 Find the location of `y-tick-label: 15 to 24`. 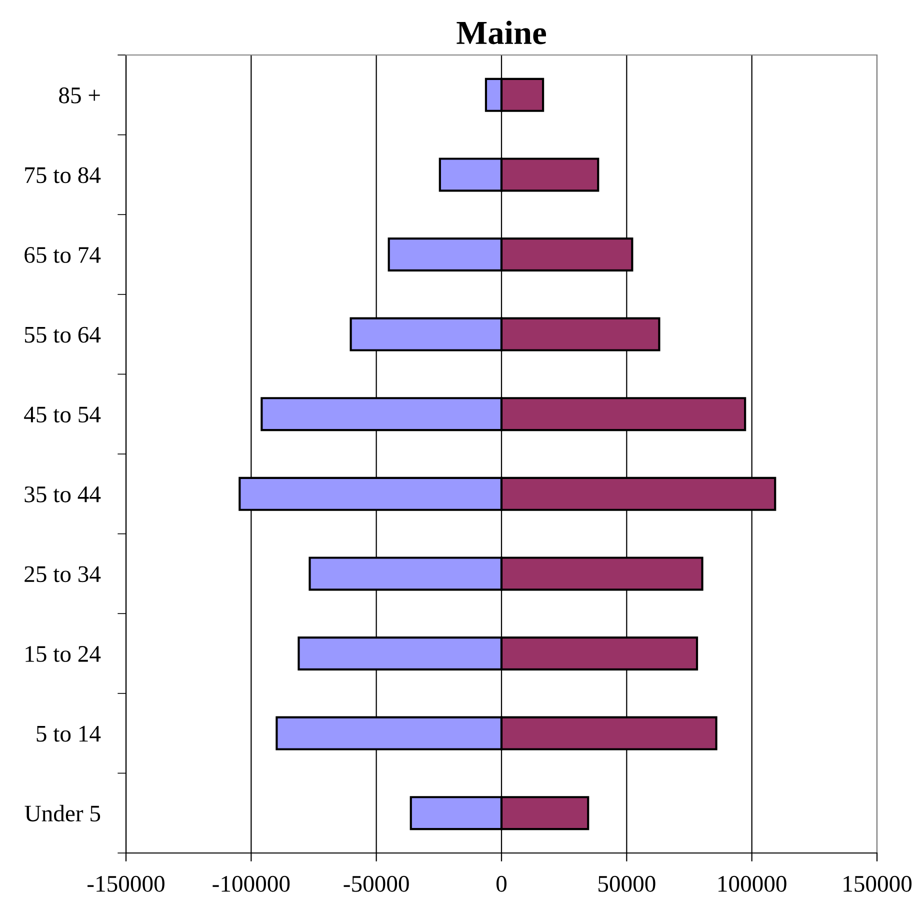

y-tick-label: 15 to 24 is located at coordinates (63, 654).